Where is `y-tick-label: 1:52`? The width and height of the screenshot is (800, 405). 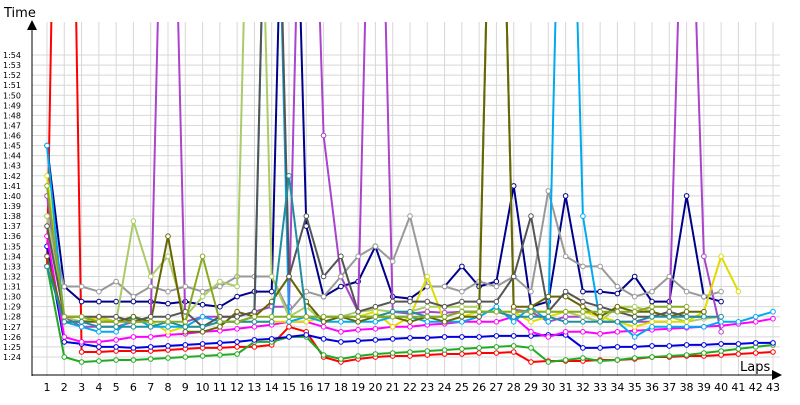
y-tick-label: 1:52 is located at coordinates (12, 75).